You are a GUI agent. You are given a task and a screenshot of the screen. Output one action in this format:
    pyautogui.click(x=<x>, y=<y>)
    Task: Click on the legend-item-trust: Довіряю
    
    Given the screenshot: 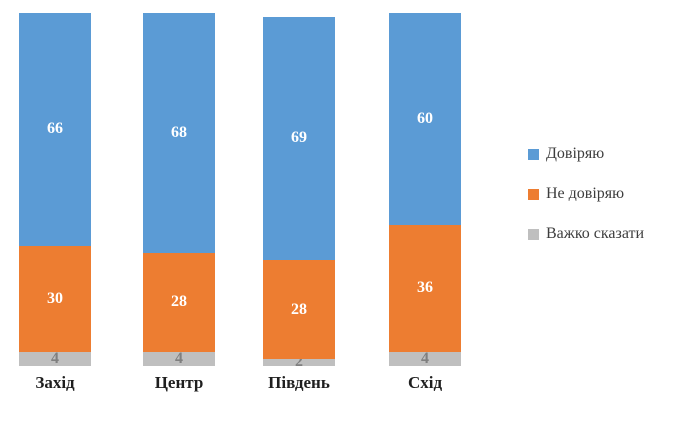 What is the action you would take?
    pyautogui.click(x=586, y=153)
    